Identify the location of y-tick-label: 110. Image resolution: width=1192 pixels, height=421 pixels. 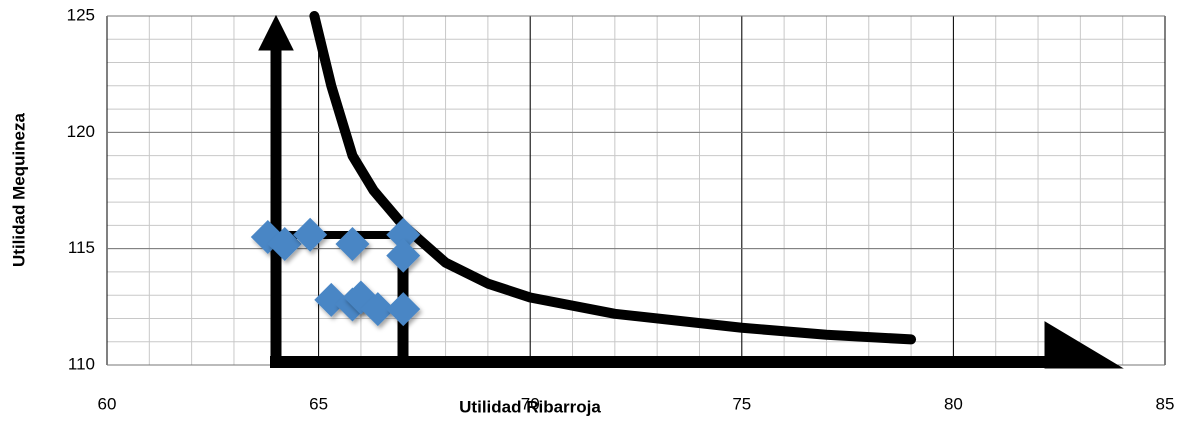
(81, 363).